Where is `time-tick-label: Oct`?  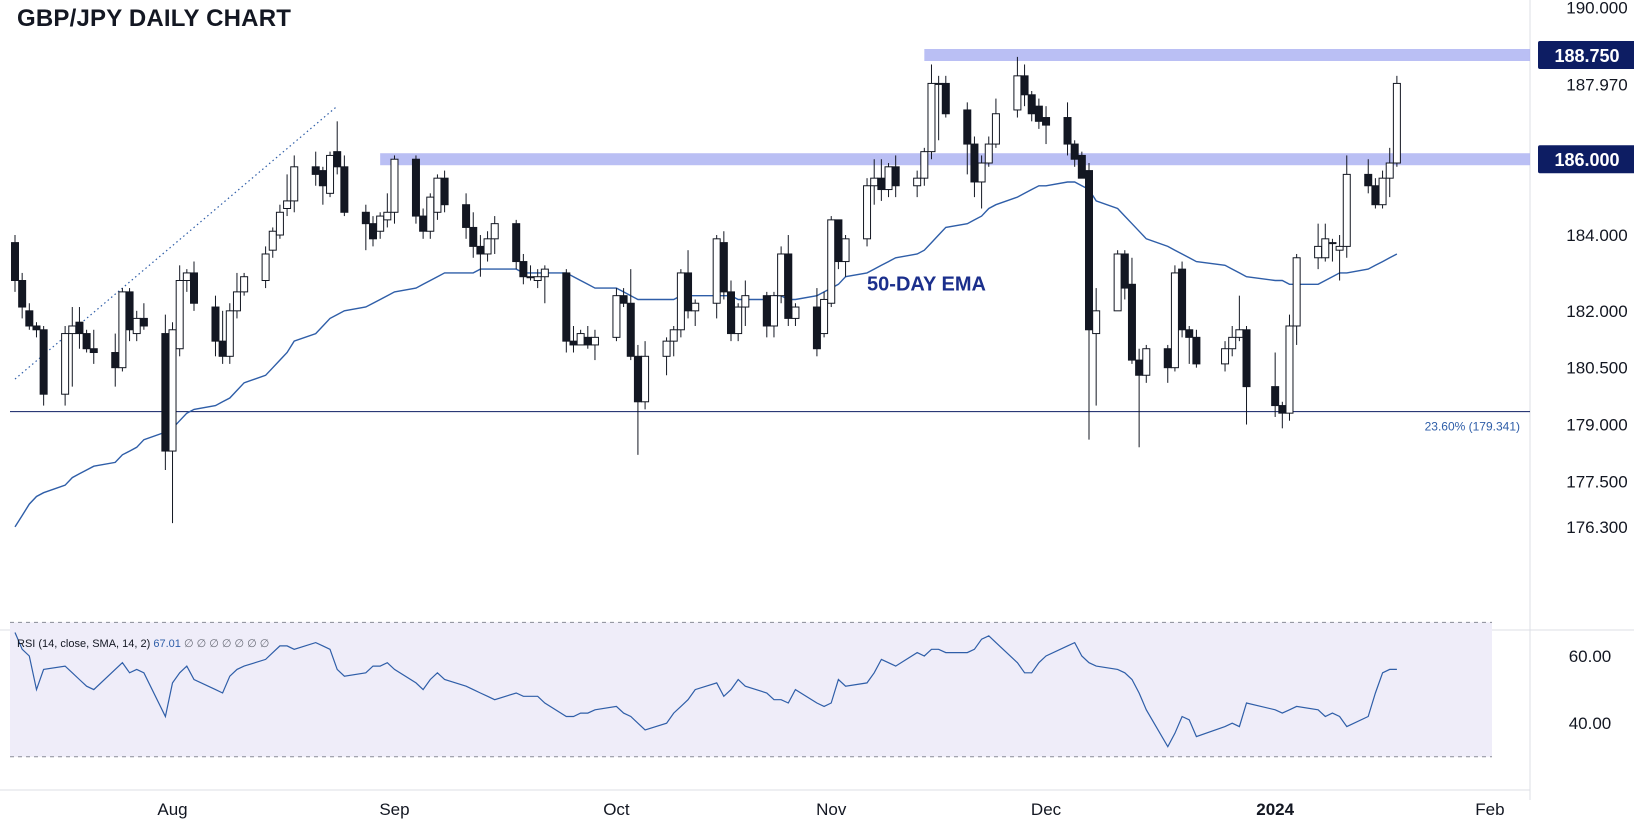
time-tick-label: Oct is located at coordinates (616, 809).